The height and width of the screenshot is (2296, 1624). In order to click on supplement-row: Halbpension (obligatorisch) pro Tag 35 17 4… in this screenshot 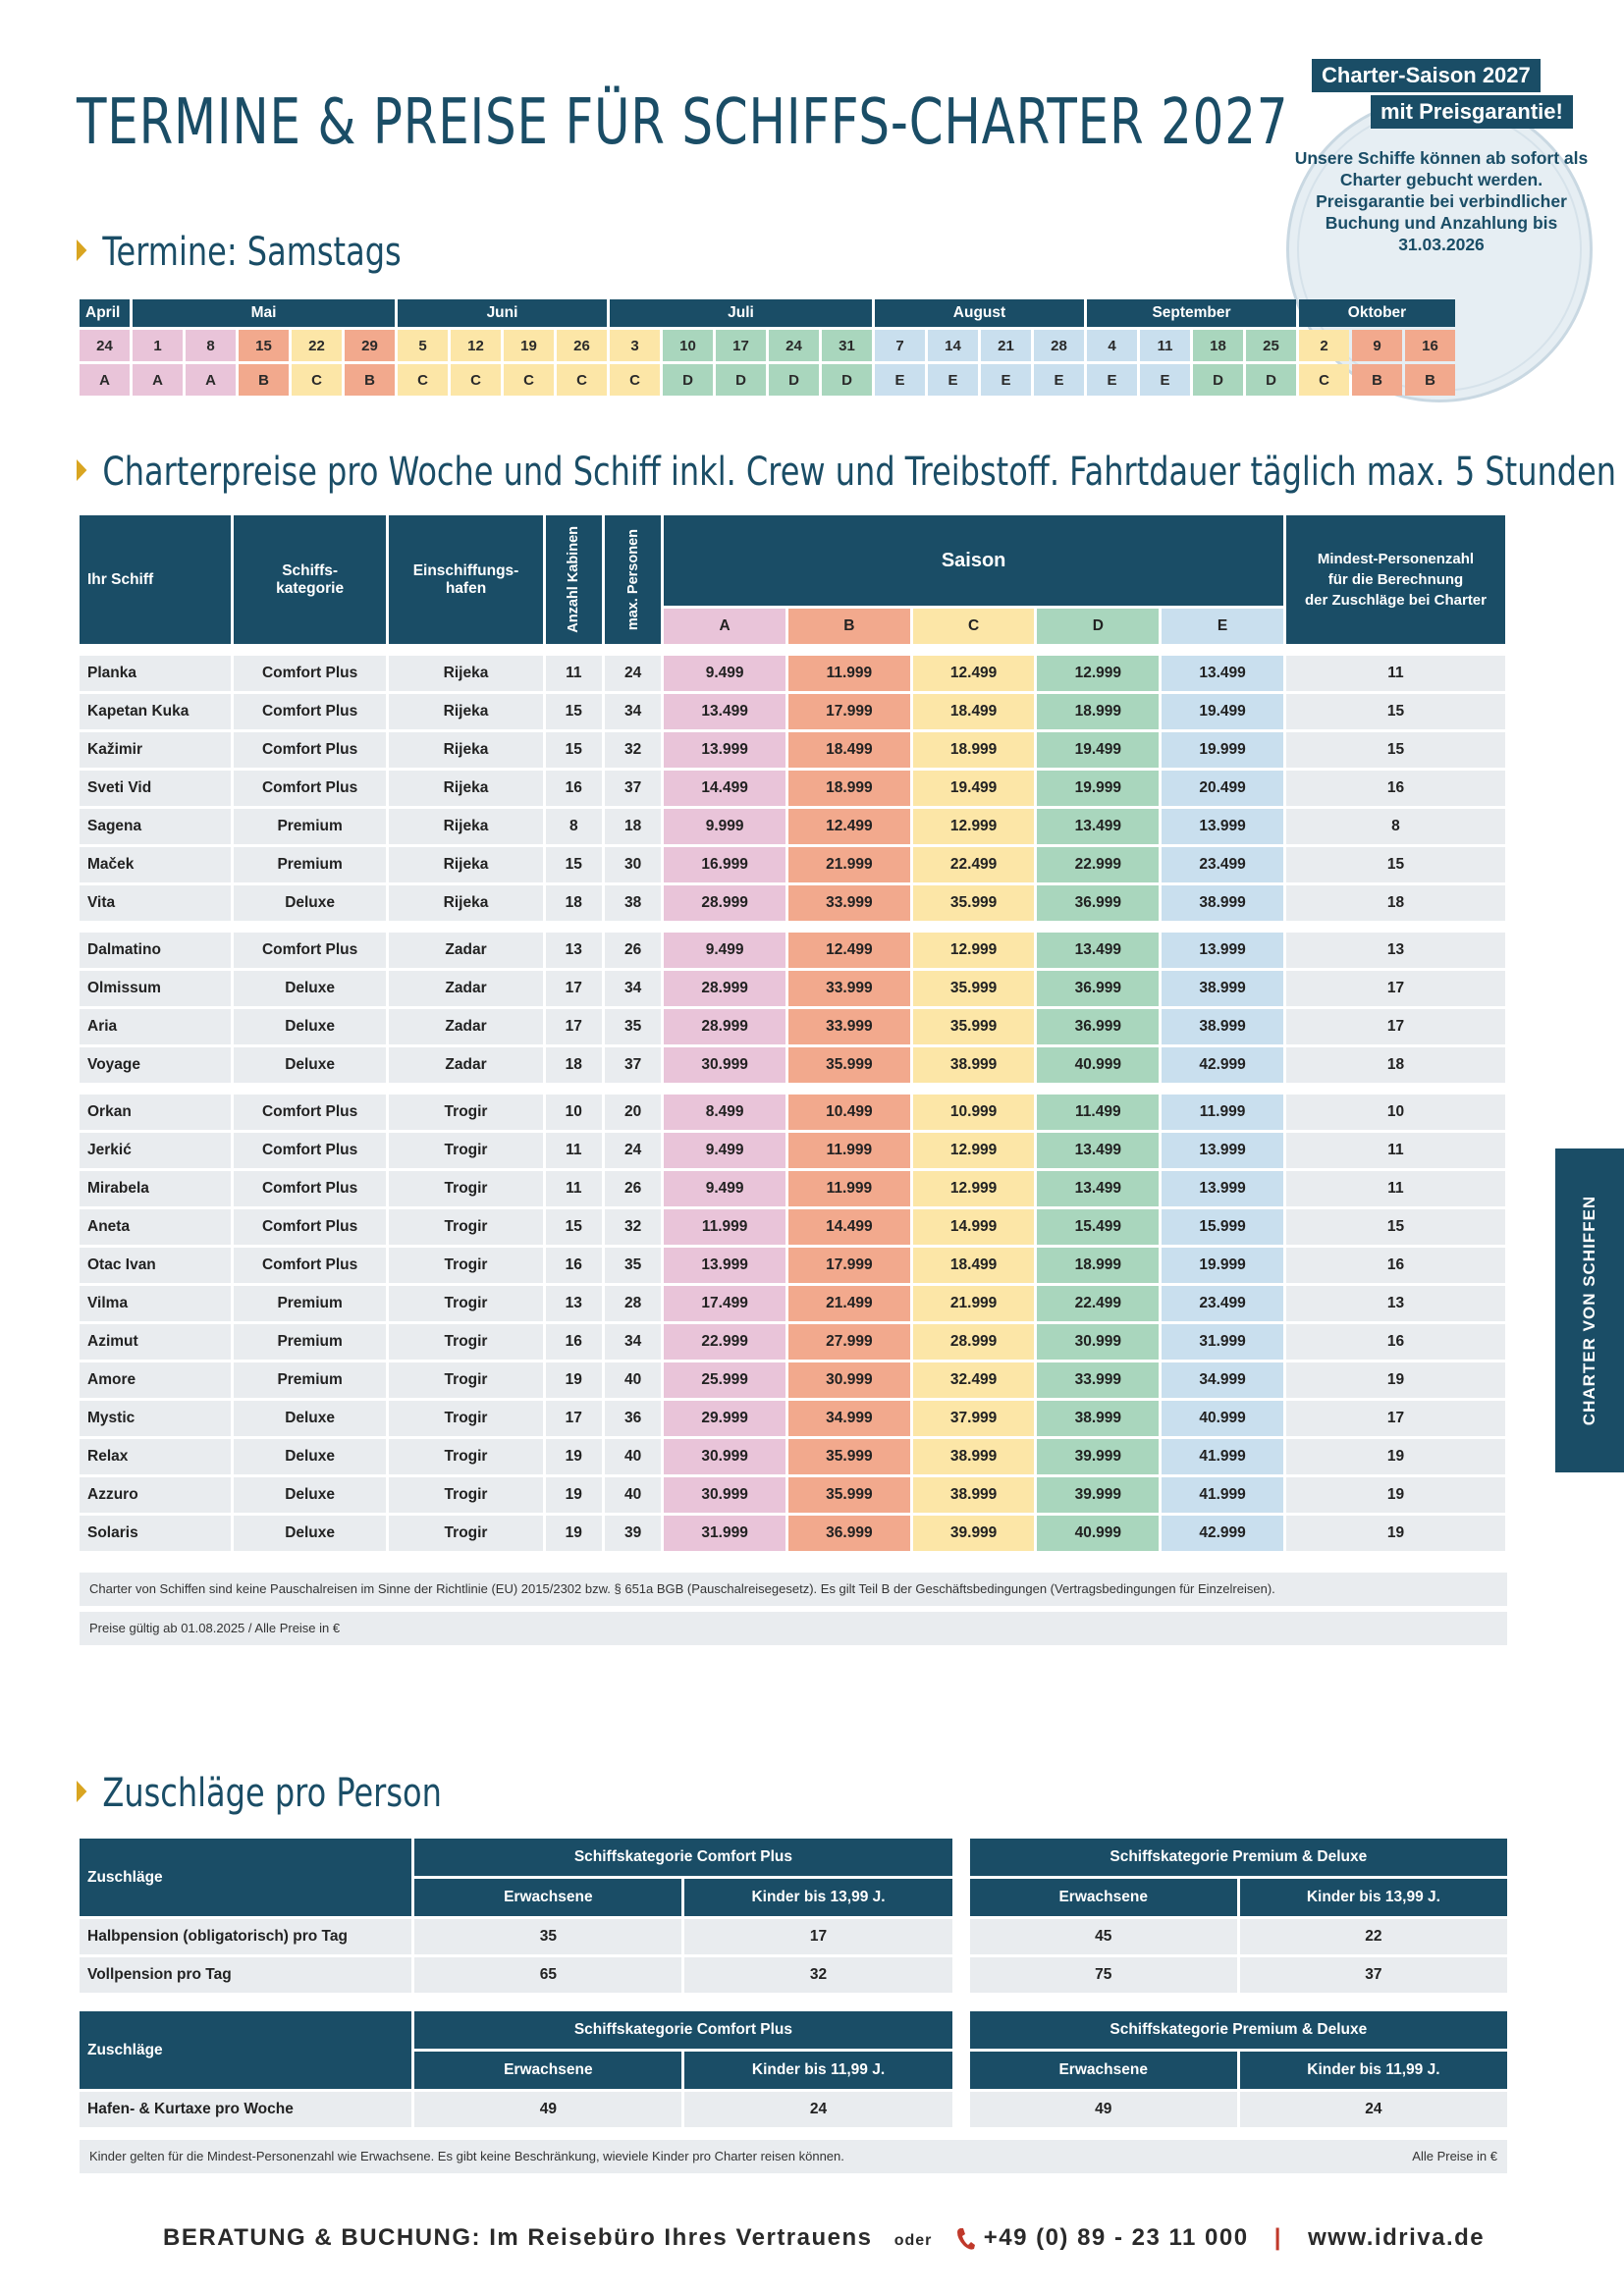, I will do `click(793, 1936)`.